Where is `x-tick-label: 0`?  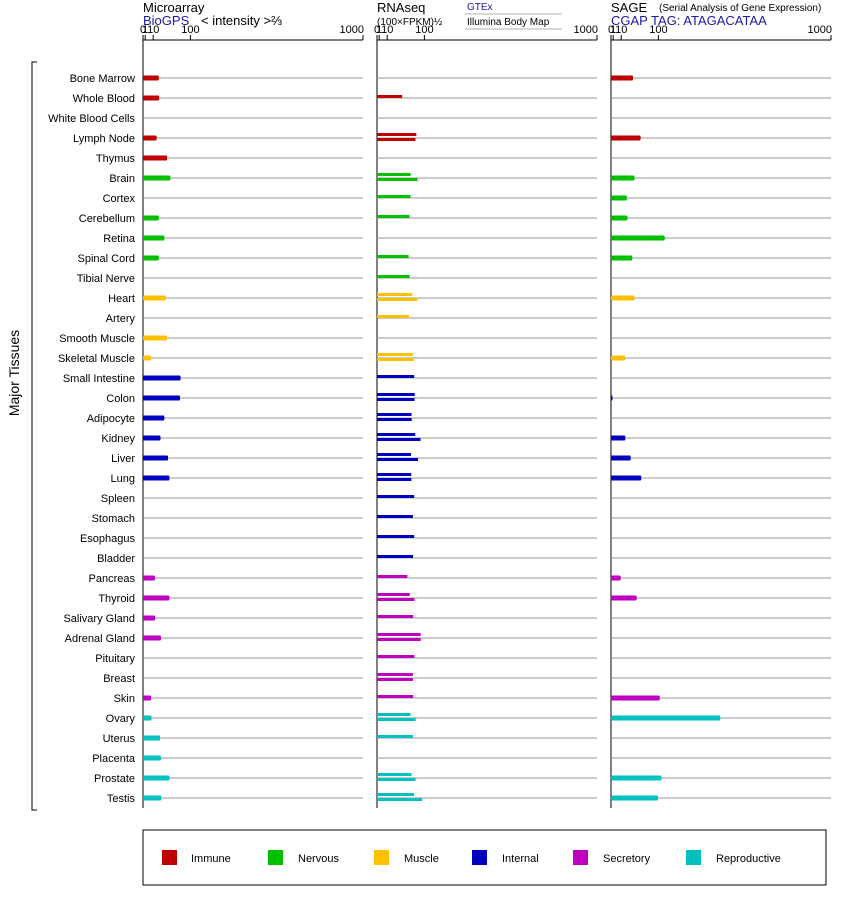 x-tick-label: 0 is located at coordinates (377, 30).